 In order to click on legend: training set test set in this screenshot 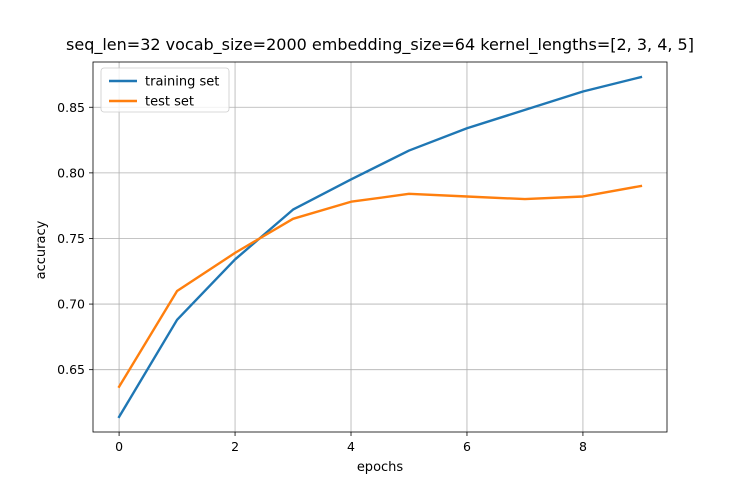, I will do `click(165, 90)`.